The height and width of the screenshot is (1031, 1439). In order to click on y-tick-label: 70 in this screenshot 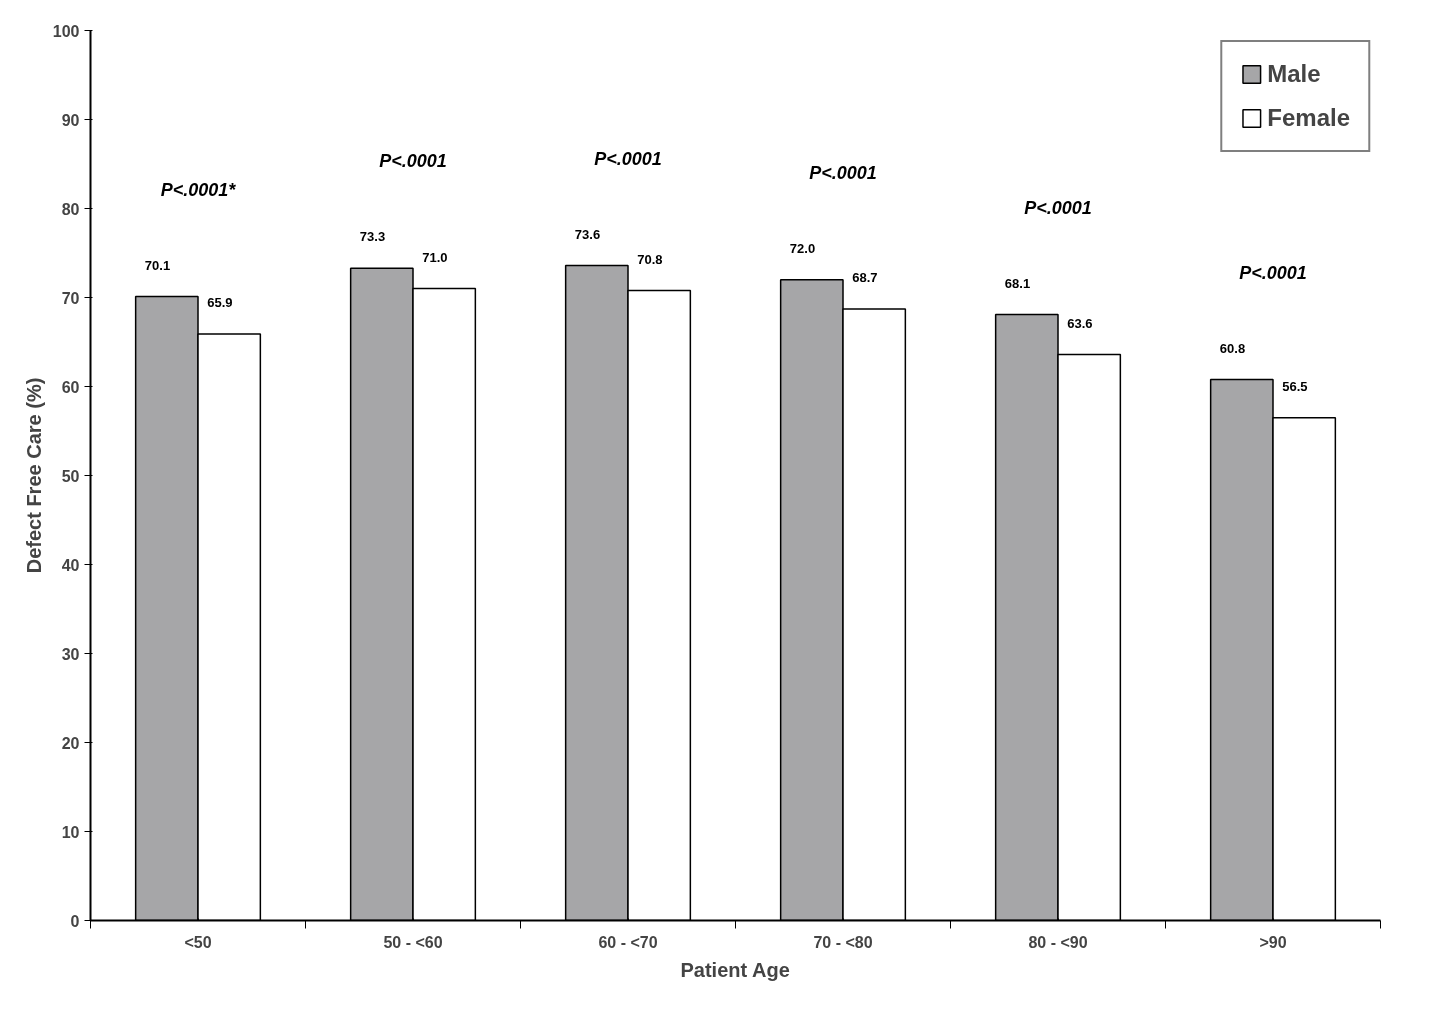, I will do `click(70, 298)`.